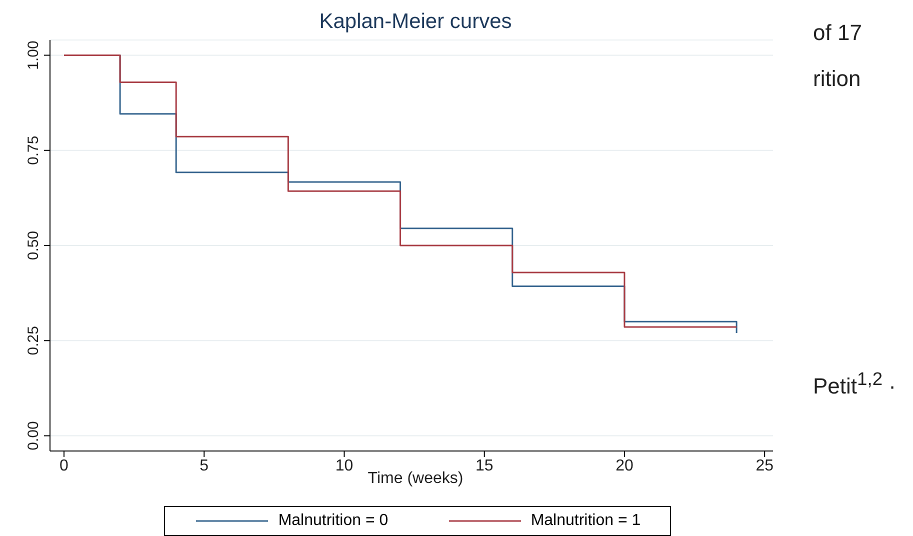  Describe the element at coordinates (64, 465) in the screenshot. I see `x-tick-label: 0` at that location.